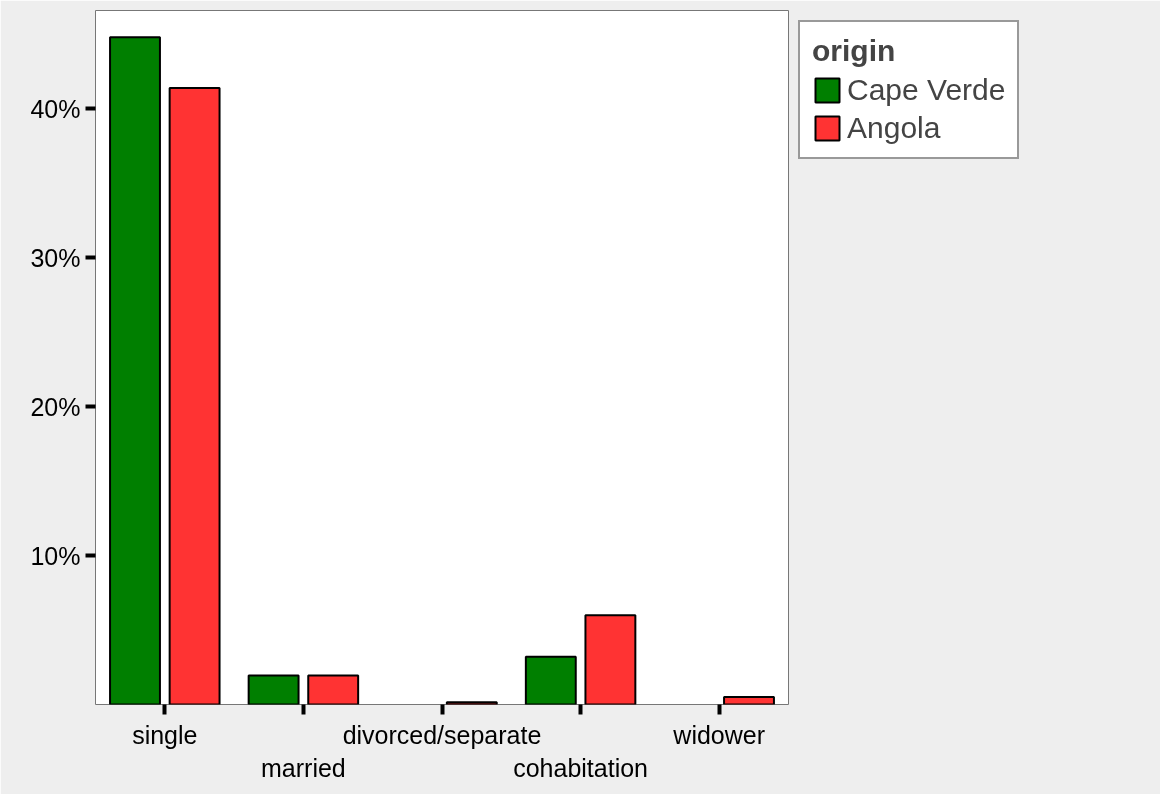 This screenshot has width=1160, height=795. What do you see at coordinates (894, 128) in the screenshot?
I see `legend-label: Angola` at bounding box center [894, 128].